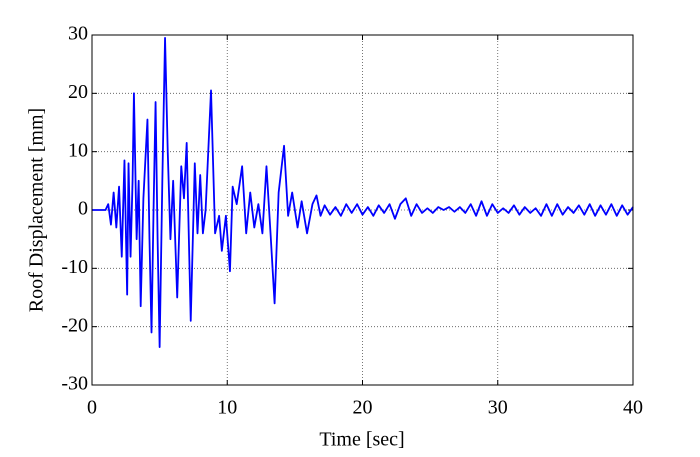 This screenshot has width=700, height=457. What do you see at coordinates (83, 209) in the screenshot?
I see `y-tick-label: 0` at bounding box center [83, 209].